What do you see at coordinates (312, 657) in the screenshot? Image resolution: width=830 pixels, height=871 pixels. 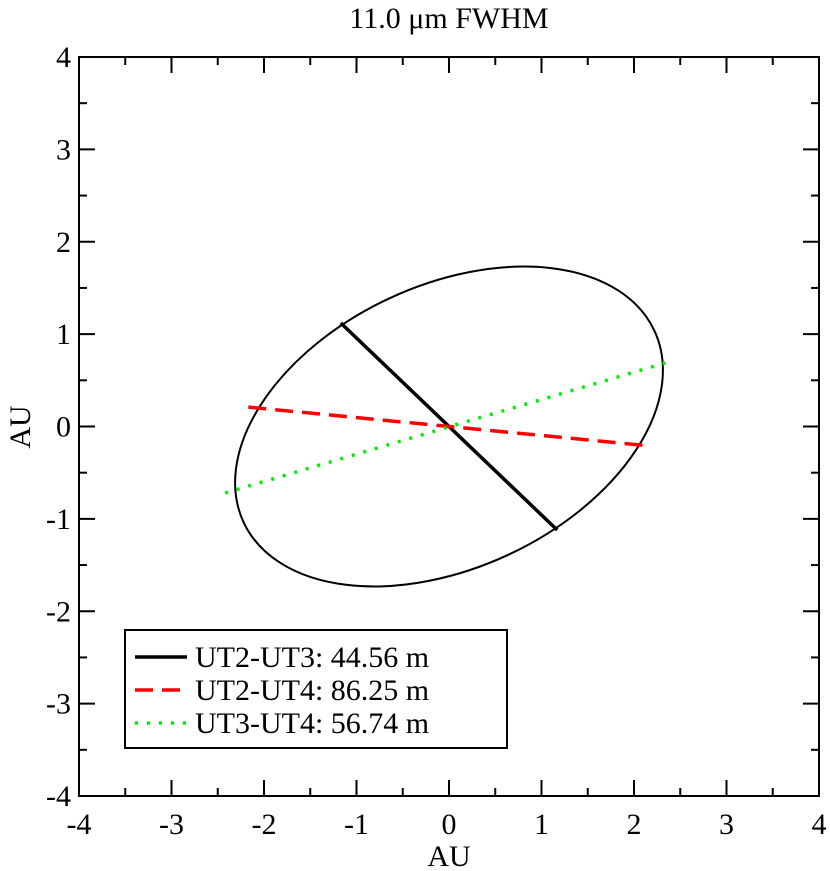 I see `legend-label-1: UT2-UT3: 44.56 m` at bounding box center [312, 657].